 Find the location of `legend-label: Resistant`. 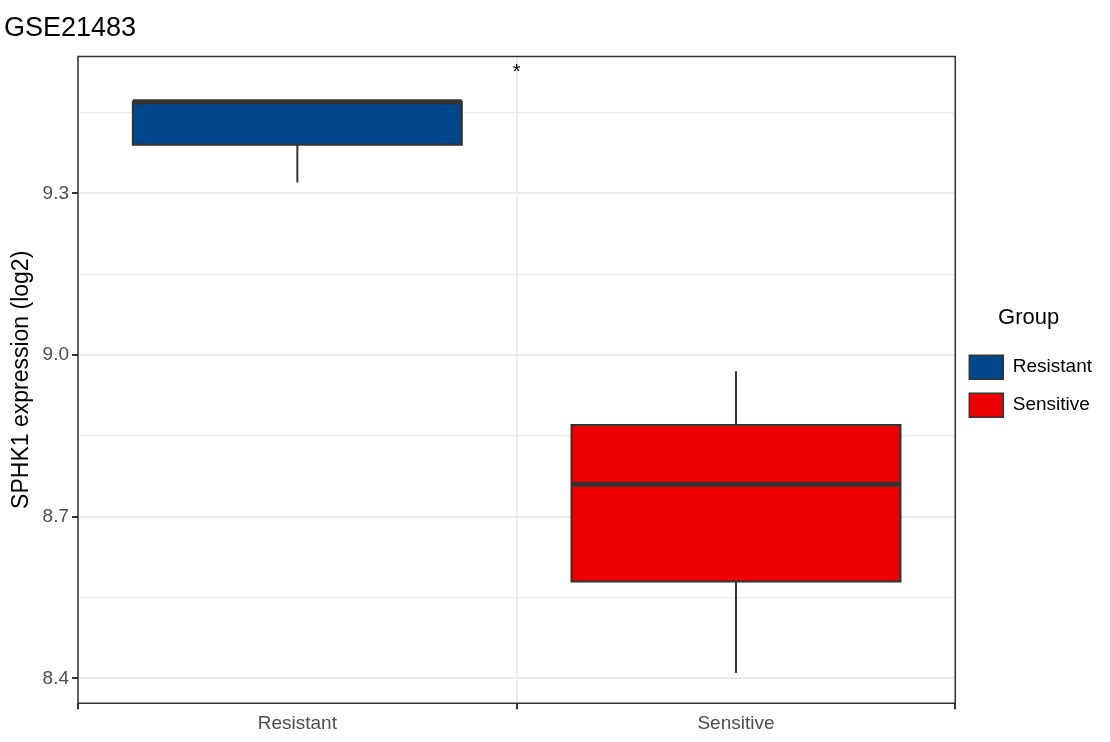

legend-label: Resistant is located at coordinates (1052, 366).